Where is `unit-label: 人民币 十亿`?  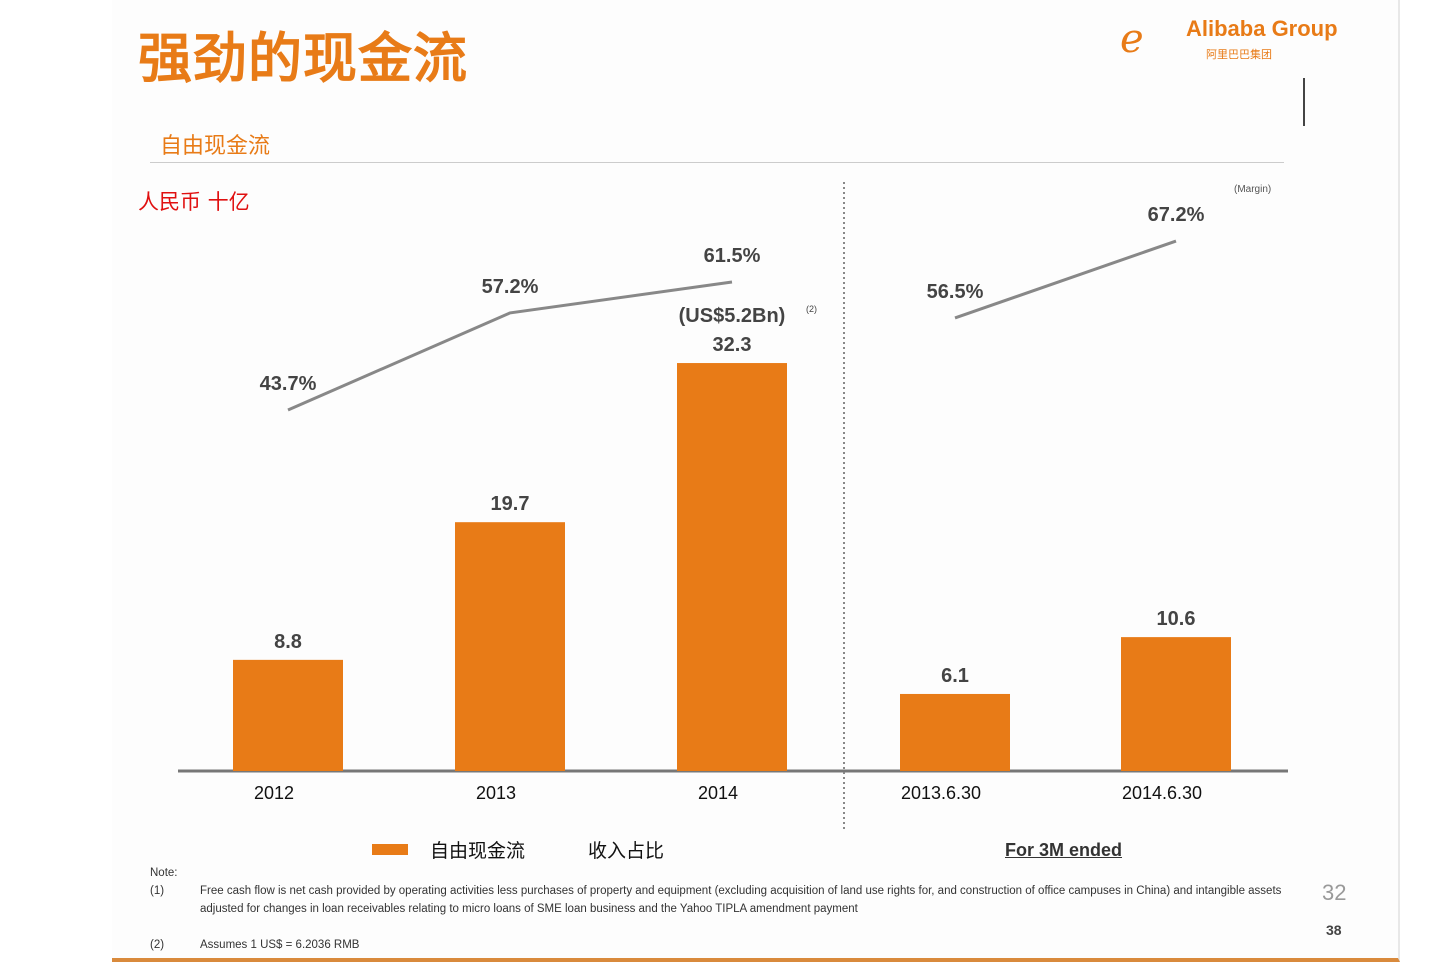
unit-label: 人民币 十亿 is located at coordinates (194, 202).